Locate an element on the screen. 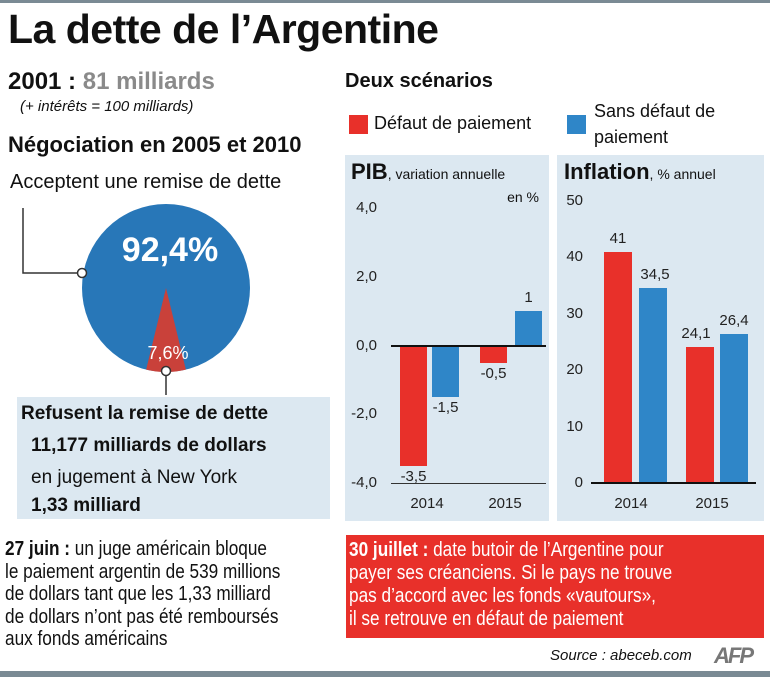 Image resolution: width=770 pixels, height=677 pixels. legend-label-line: paiement is located at coordinates (631, 137).